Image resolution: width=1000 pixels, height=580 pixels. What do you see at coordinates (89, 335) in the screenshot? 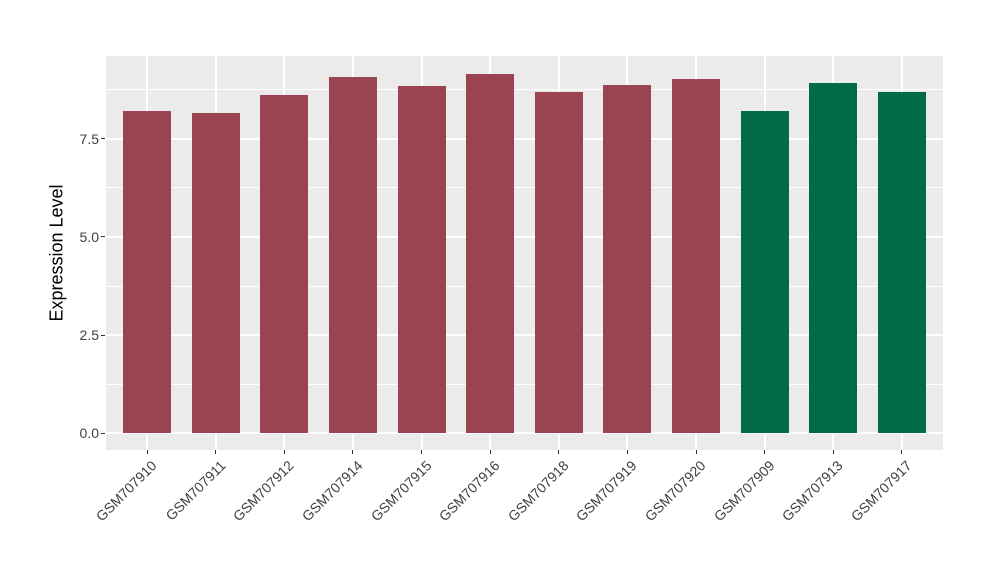
I see `y-tick-label: 2.5` at bounding box center [89, 335].